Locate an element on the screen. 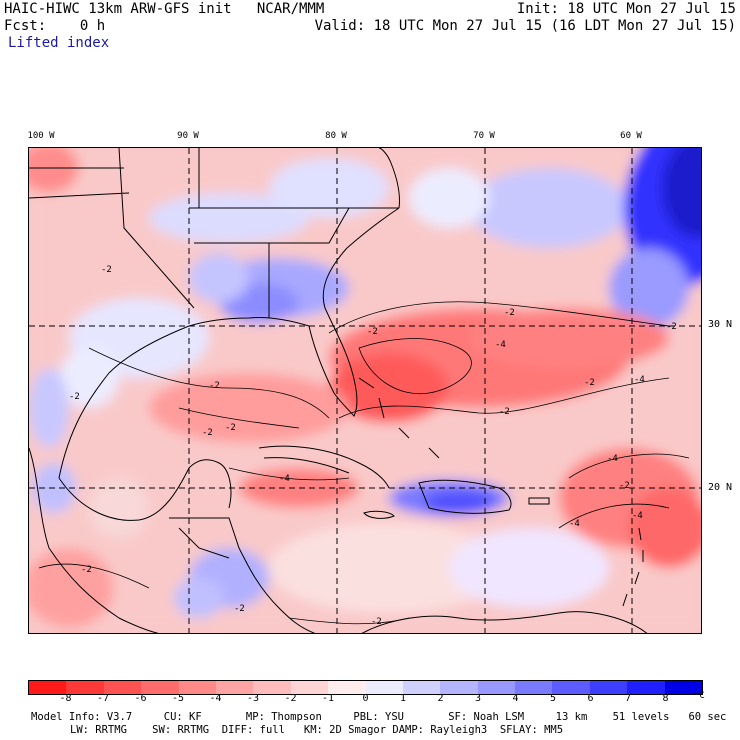  colorbar-tick-label: -8 is located at coordinates (65, 698).